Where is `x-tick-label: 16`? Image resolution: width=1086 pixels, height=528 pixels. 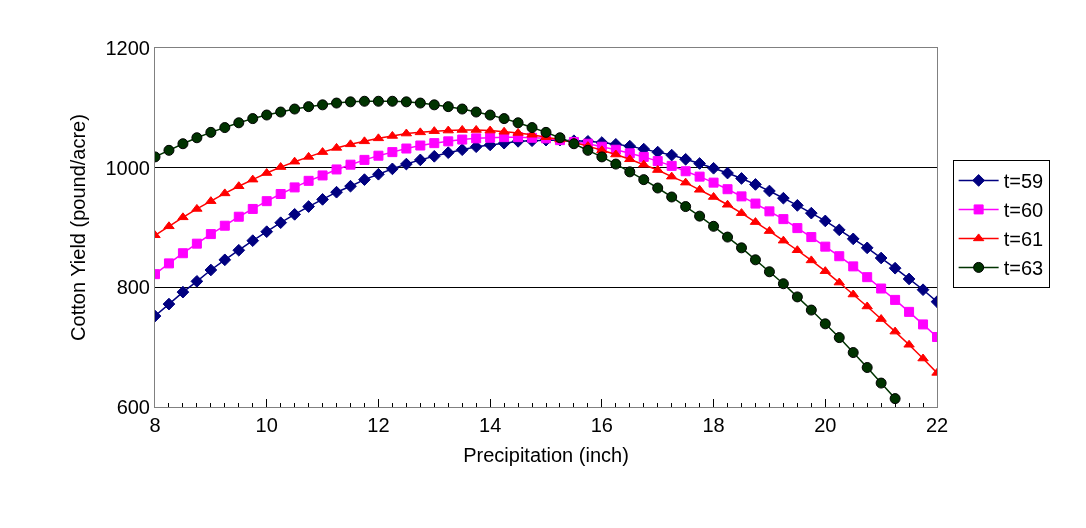 x-tick-label: 16 is located at coordinates (601, 425).